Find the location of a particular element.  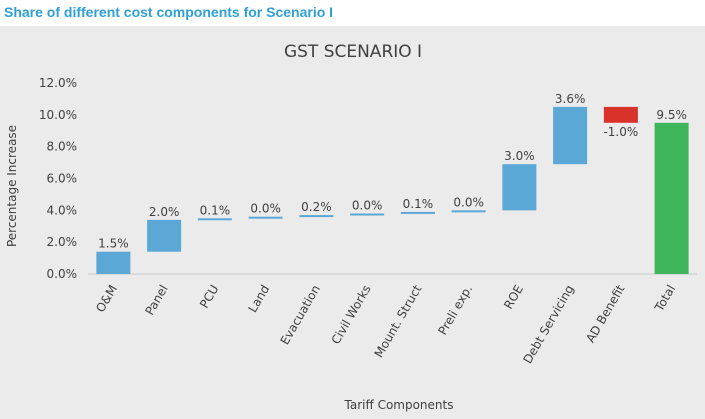

y-tick-label: 4.0% is located at coordinates (62, 210).